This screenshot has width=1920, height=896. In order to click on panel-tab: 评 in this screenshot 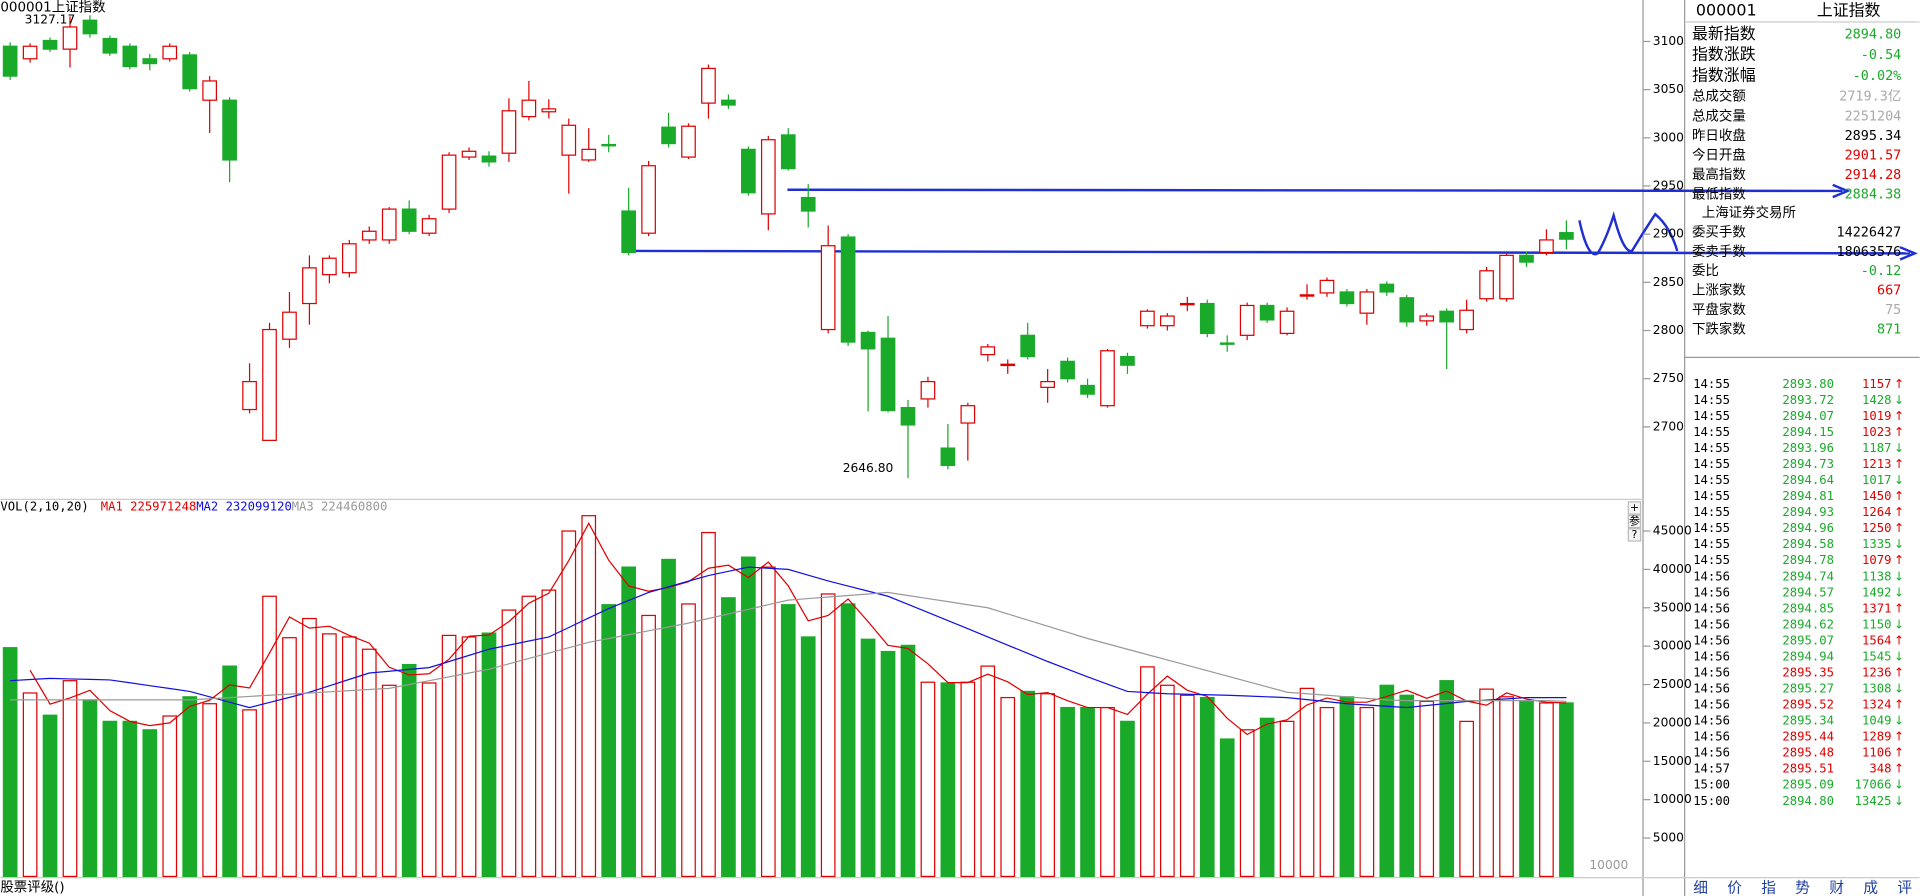, I will do `click(1904, 888)`.